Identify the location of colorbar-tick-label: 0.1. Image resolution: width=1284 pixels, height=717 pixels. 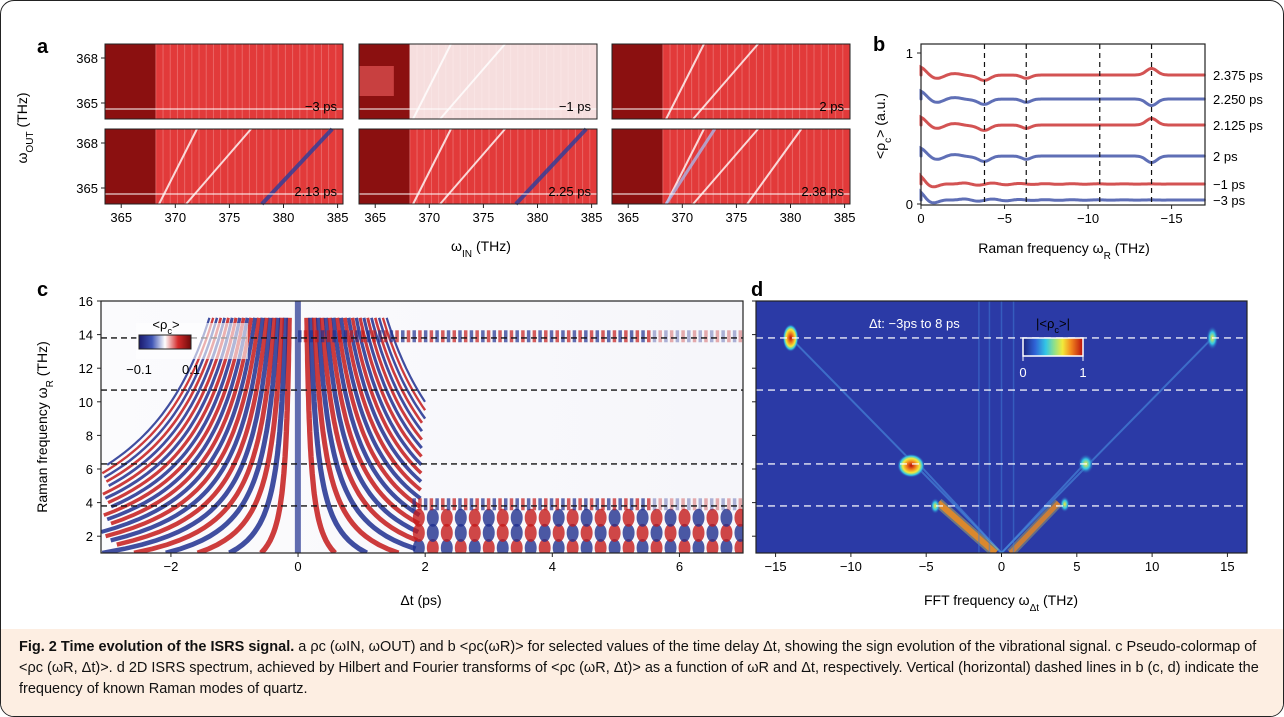
(191, 369).